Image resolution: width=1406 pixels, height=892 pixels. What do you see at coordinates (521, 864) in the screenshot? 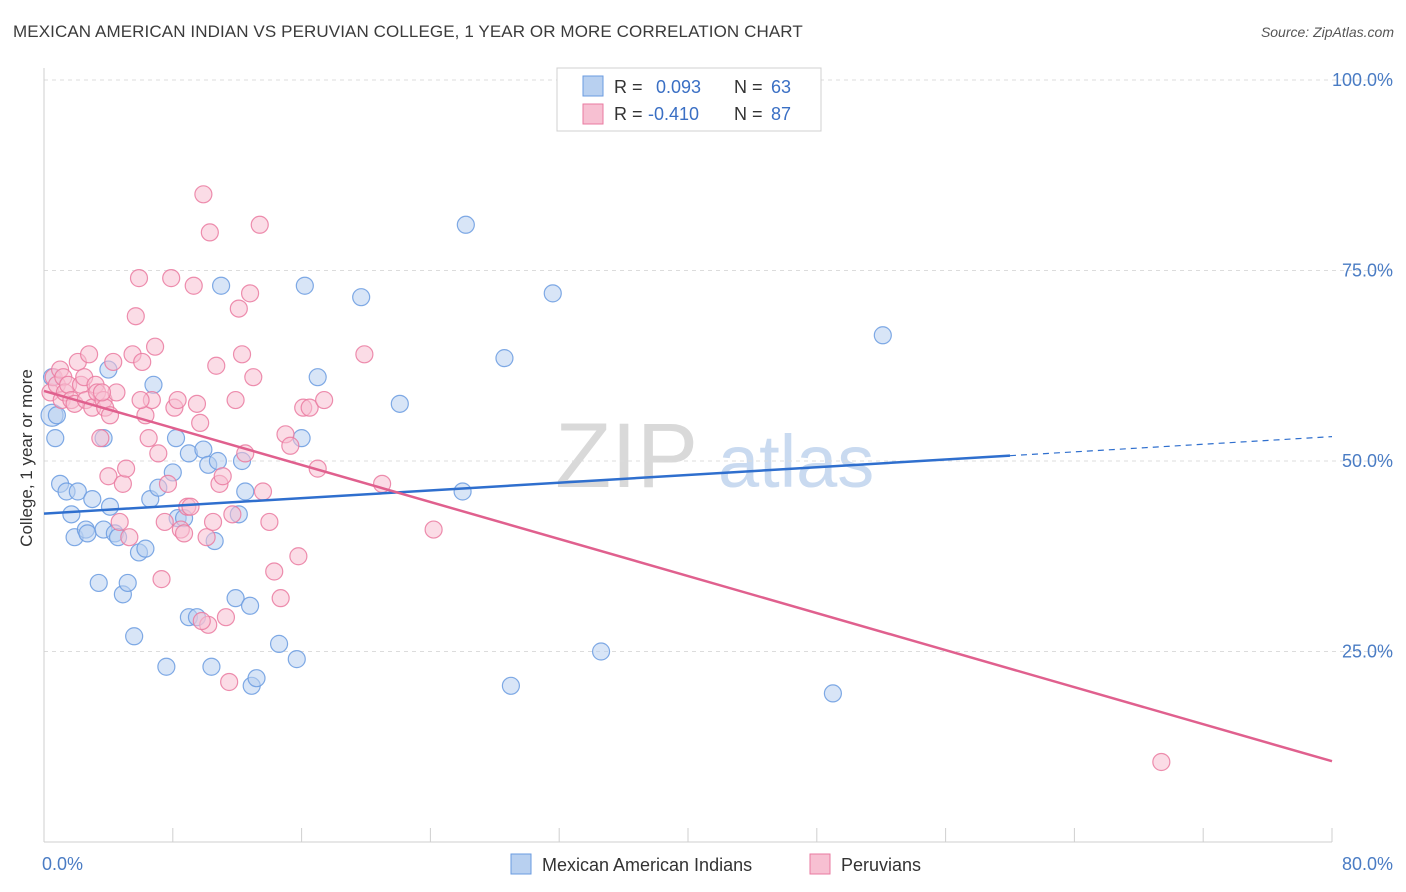
I see `bottom-legend-swatch-mexican-american-indians` at bounding box center [521, 864].